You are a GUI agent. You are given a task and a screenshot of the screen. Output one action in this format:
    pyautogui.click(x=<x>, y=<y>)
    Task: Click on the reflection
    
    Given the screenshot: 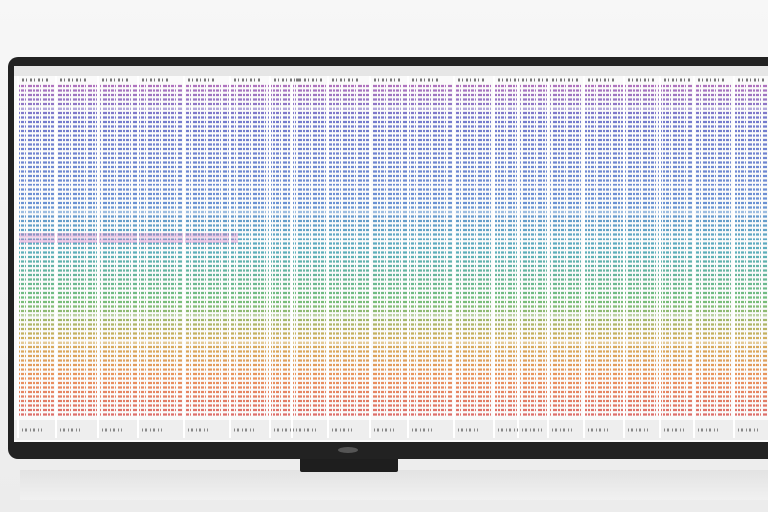 What is the action you would take?
    pyautogui.click(x=394, y=485)
    